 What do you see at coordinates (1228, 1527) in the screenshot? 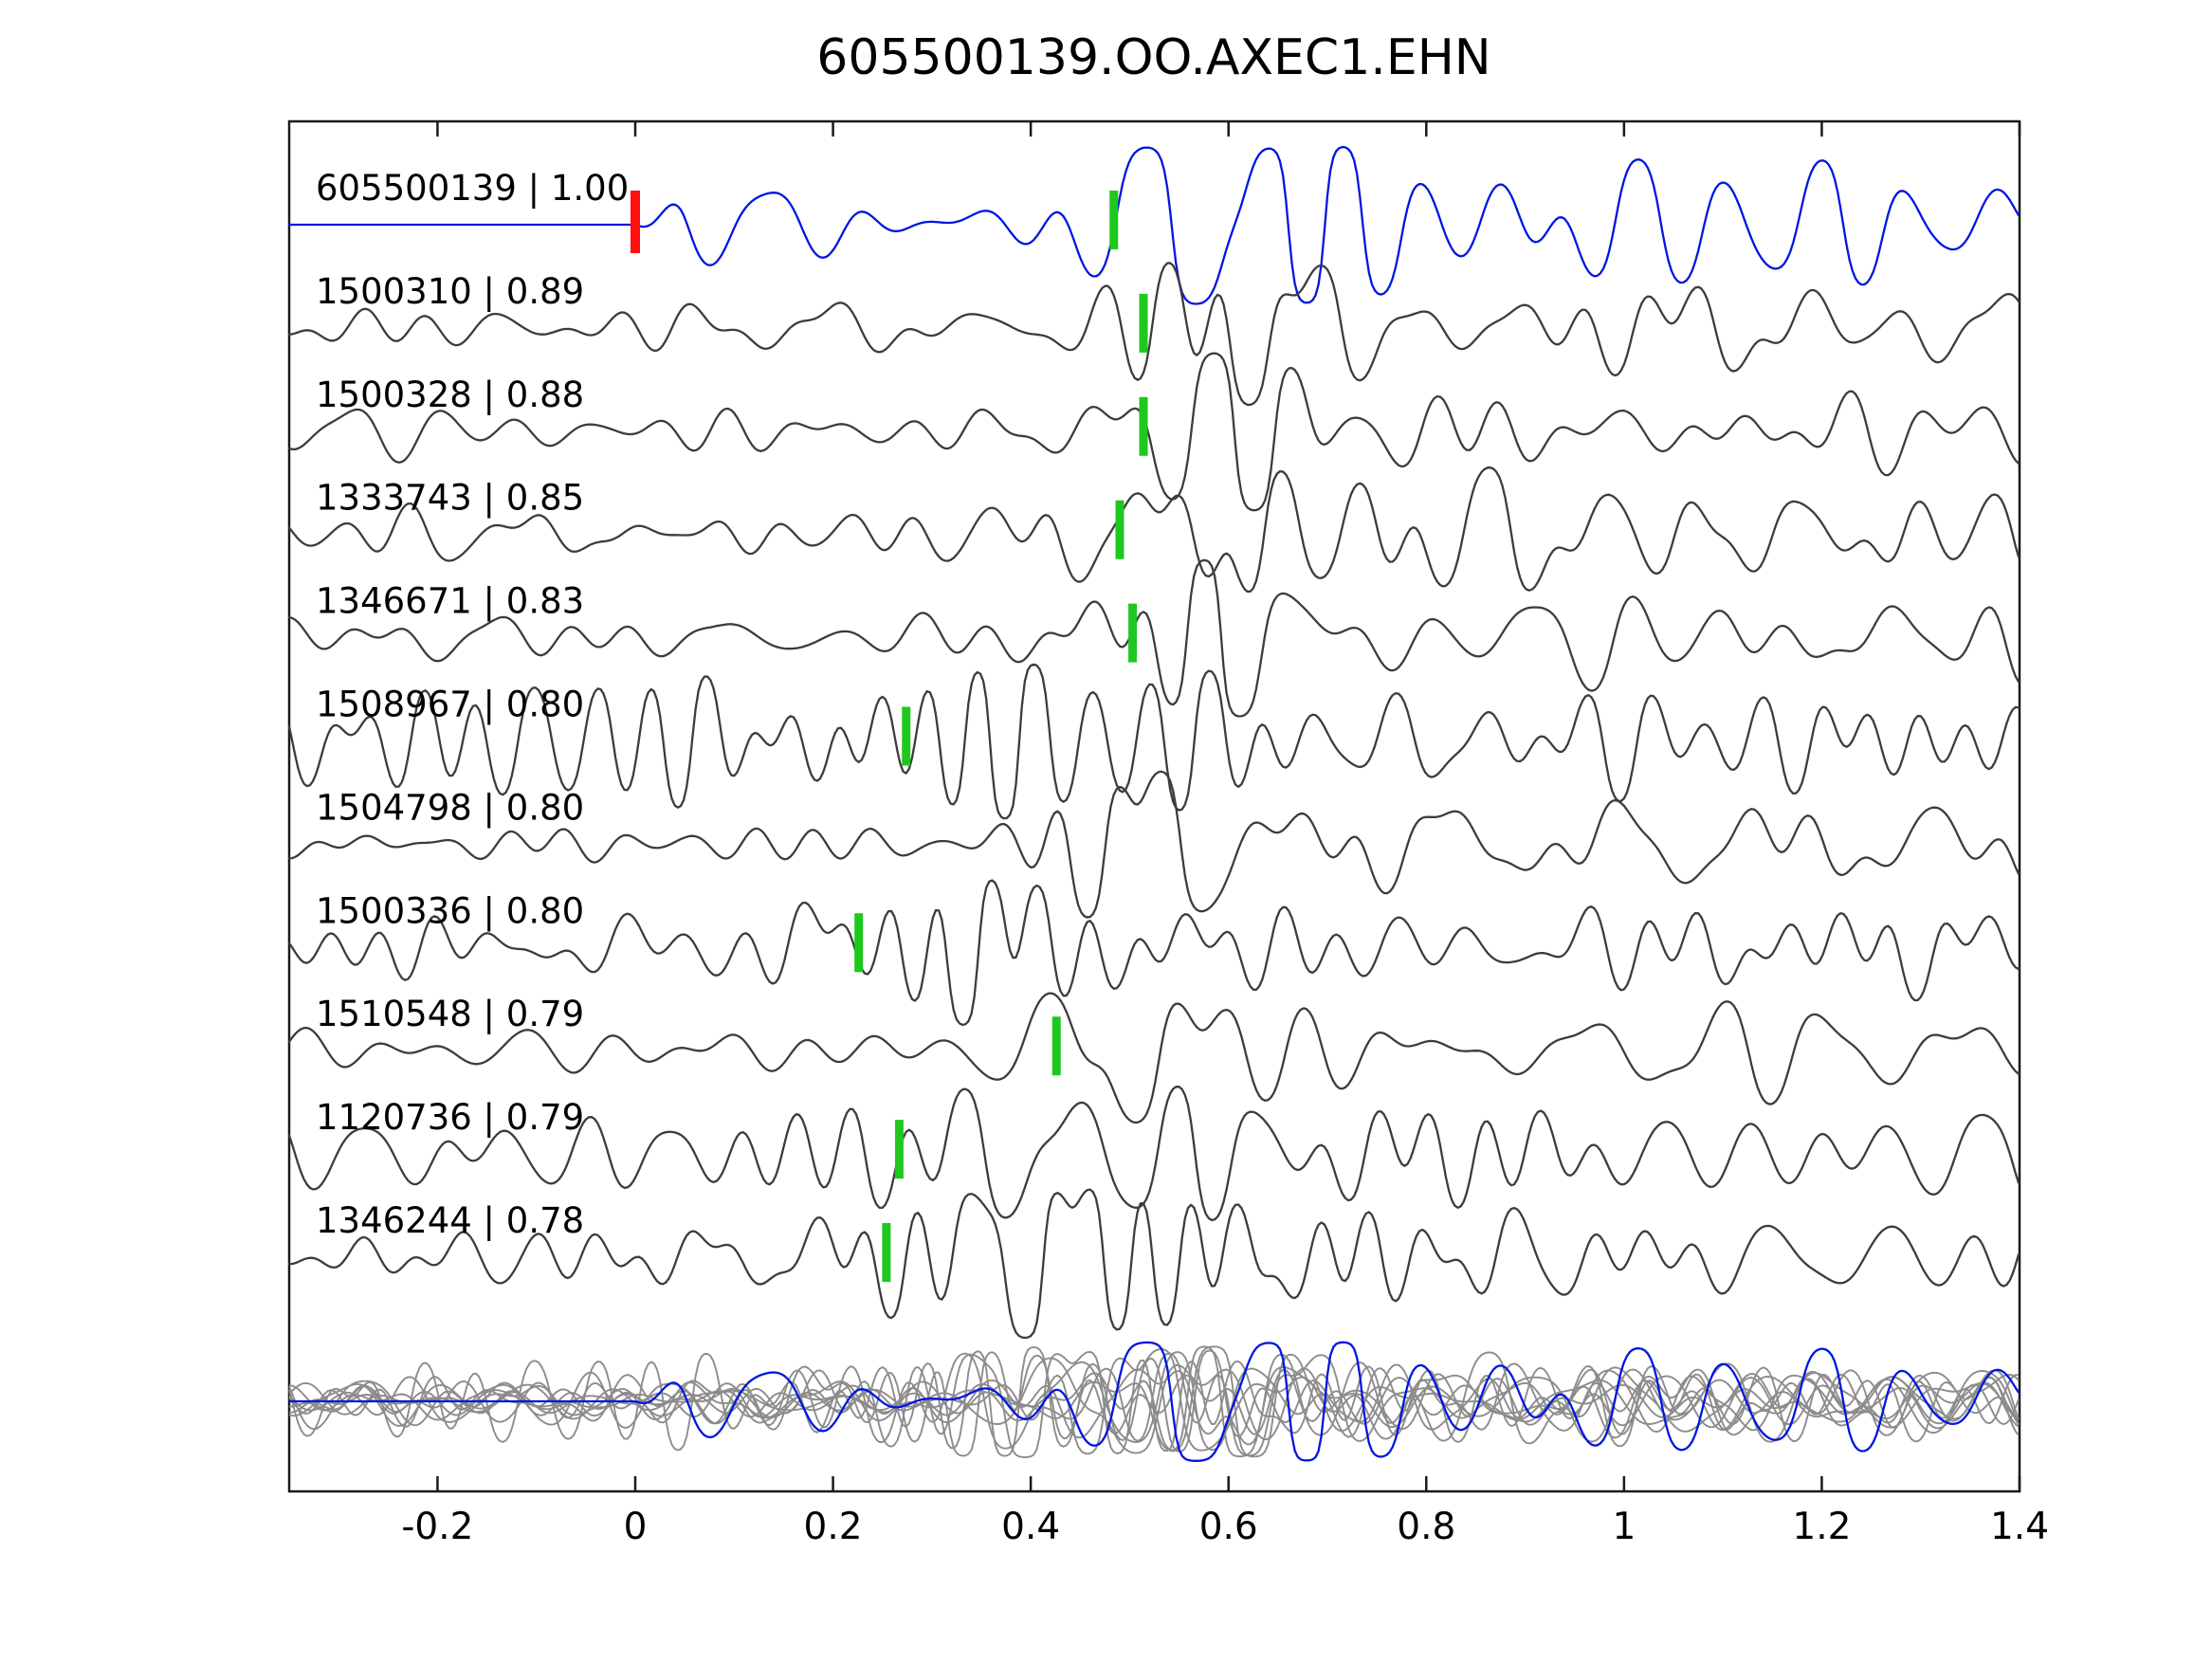
I see `x-tick-label: 0.6` at bounding box center [1228, 1527].